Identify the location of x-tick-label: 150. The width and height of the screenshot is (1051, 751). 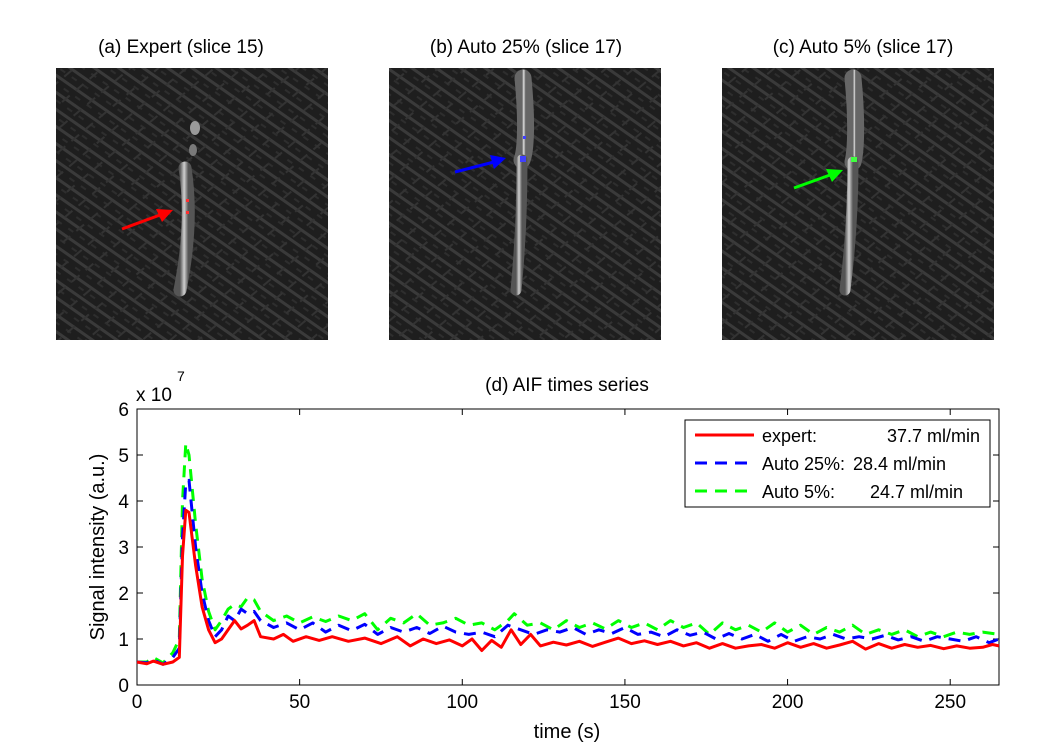
(625, 702).